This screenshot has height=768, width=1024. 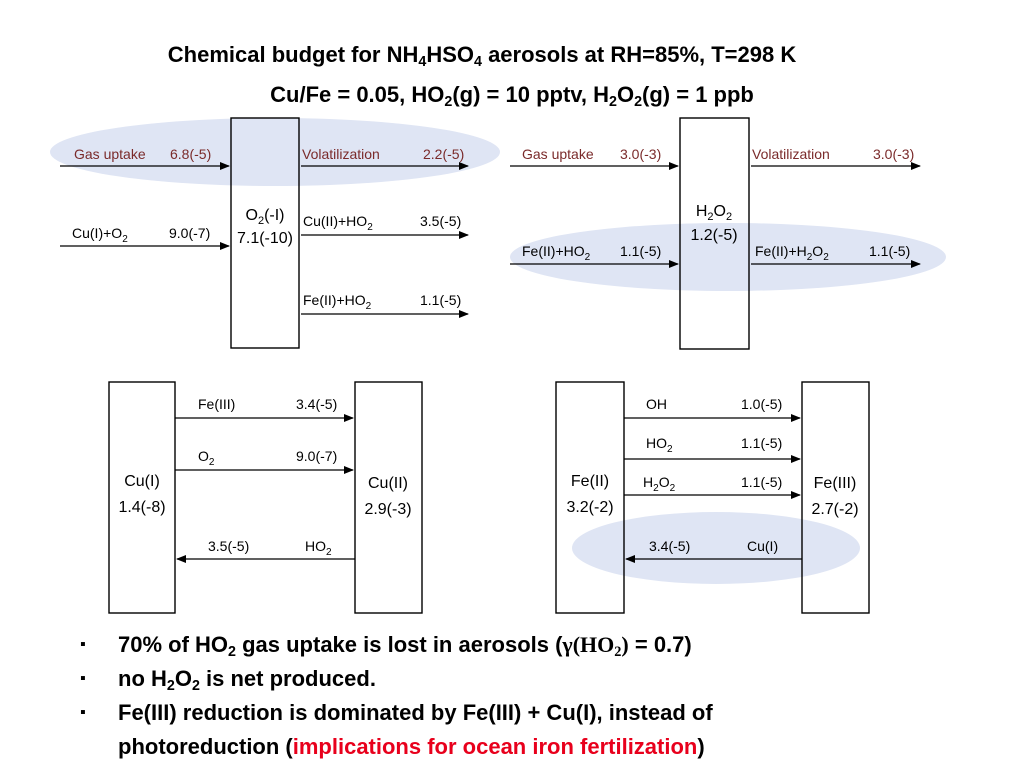 What do you see at coordinates (443, 154) in the screenshot?
I see `o2-volatilization-value: 2.2(-5)` at bounding box center [443, 154].